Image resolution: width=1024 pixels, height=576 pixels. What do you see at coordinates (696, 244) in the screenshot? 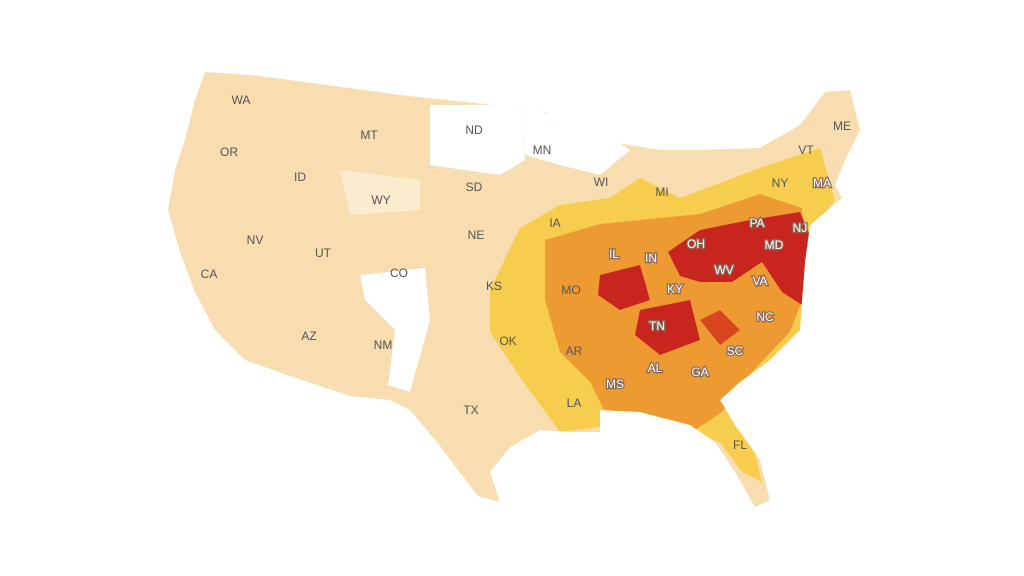
I see `state-label: OH` at bounding box center [696, 244].